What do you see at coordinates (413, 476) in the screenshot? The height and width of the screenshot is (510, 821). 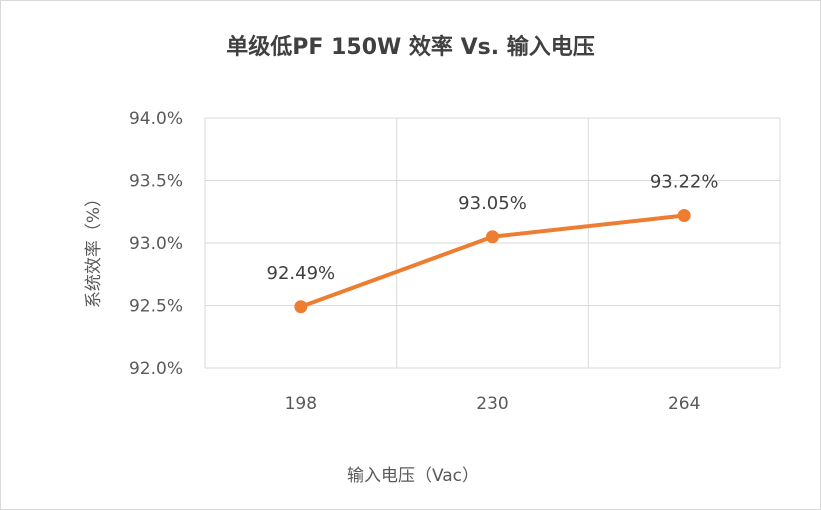 I see `x-axis-title: 输入电压（Vac）` at bounding box center [413, 476].